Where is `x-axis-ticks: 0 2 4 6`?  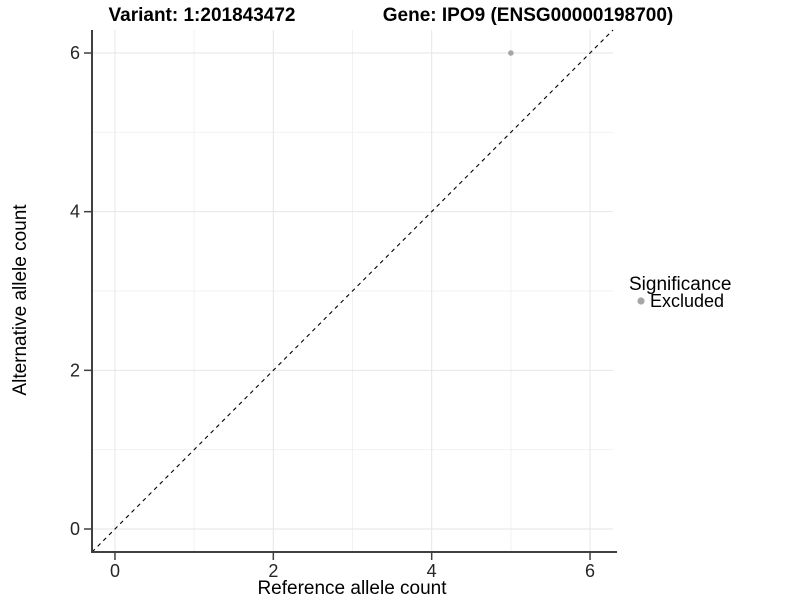 x-axis-ticks: 0 2 4 6 is located at coordinates (352, 567).